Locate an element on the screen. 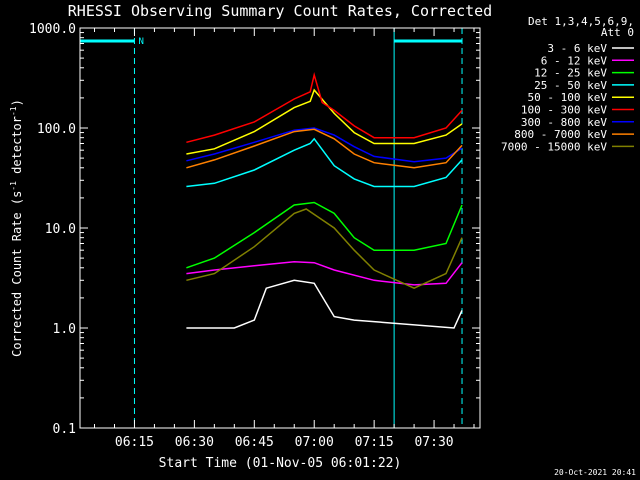 The image size is (640, 480). y-tick-label: 1.0 is located at coordinates (64, 329).